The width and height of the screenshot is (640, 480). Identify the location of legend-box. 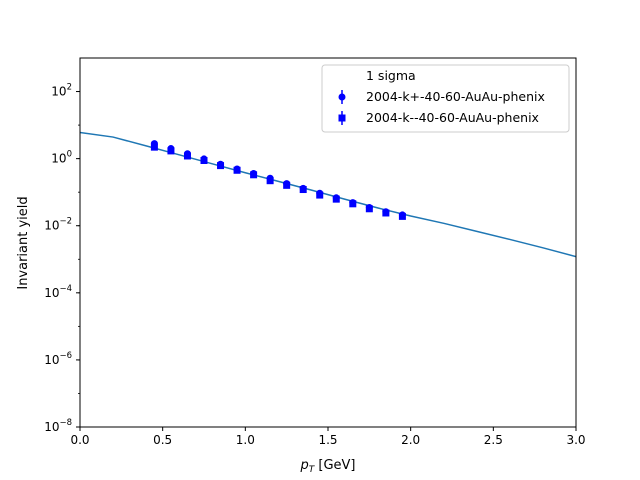
(445, 98).